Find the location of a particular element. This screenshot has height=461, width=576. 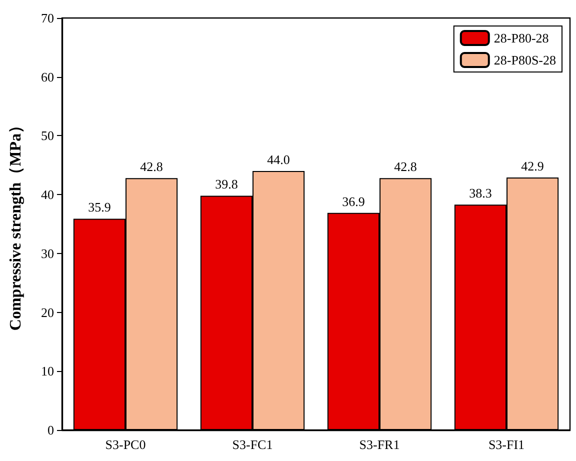

data-label: 35.9 is located at coordinates (99, 207).